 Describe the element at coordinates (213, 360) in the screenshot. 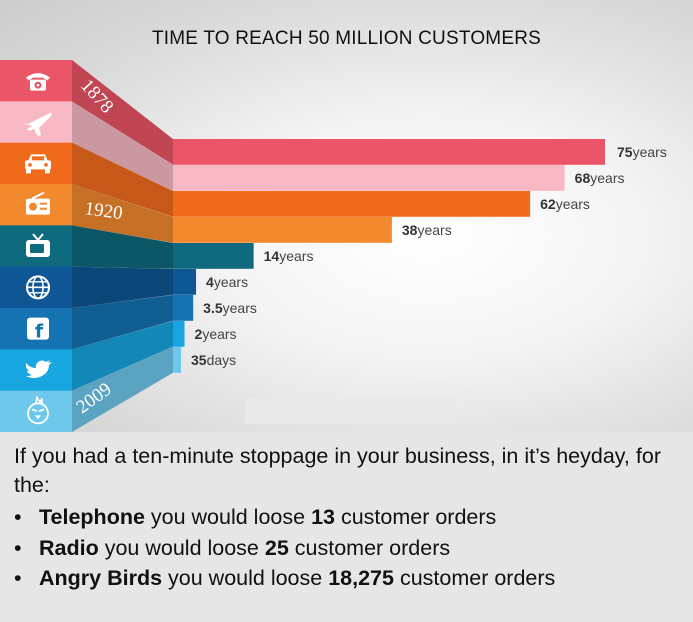

I see `value-label: 35days` at that location.